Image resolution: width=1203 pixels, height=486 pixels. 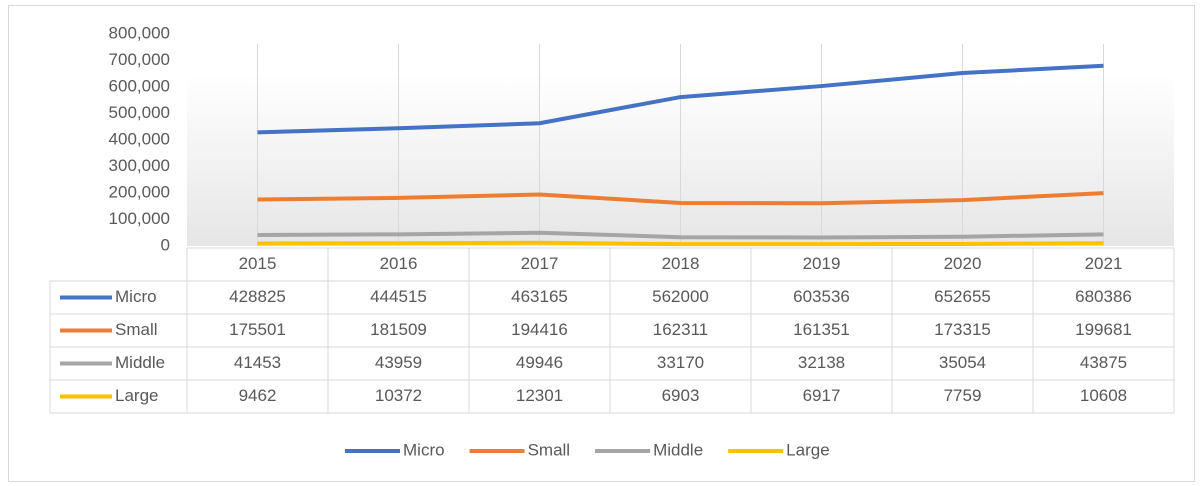 What do you see at coordinates (822, 395) in the screenshot?
I see `table-cell: 6917` at bounding box center [822, 395].